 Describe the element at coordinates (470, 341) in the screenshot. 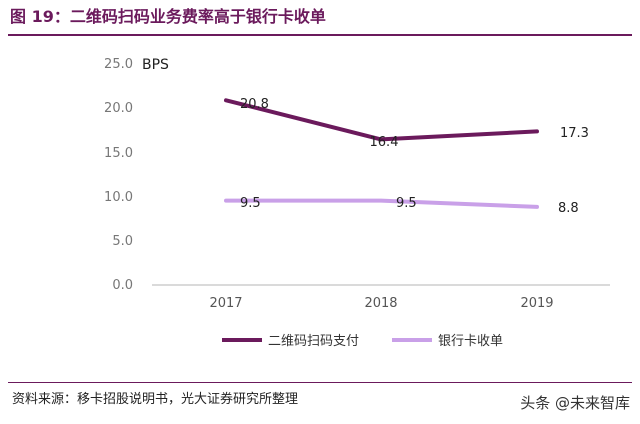

I see `legend-label: 银行卡收单` at that location.